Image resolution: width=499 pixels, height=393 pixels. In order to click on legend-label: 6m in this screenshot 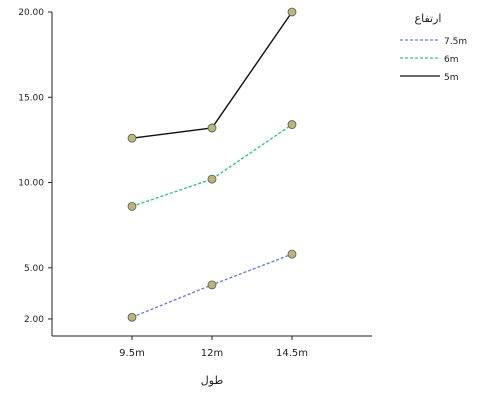, I will do `click(451, 60)`.